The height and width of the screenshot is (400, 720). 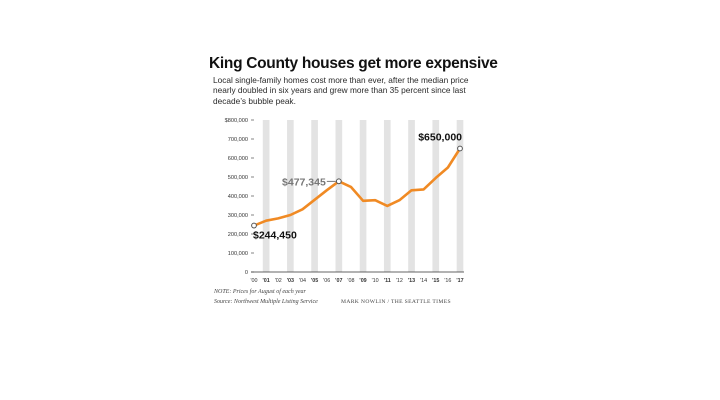 I want to click on x-tick-label: '14, so click(x=423, y=281).